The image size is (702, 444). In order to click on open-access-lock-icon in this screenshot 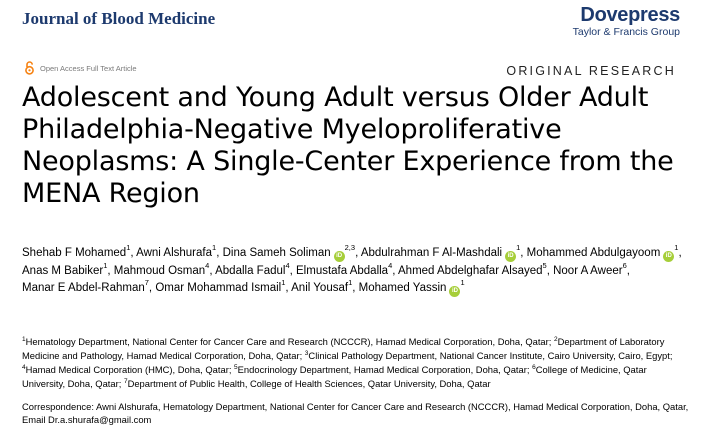, I will do `click(29, 68)`.